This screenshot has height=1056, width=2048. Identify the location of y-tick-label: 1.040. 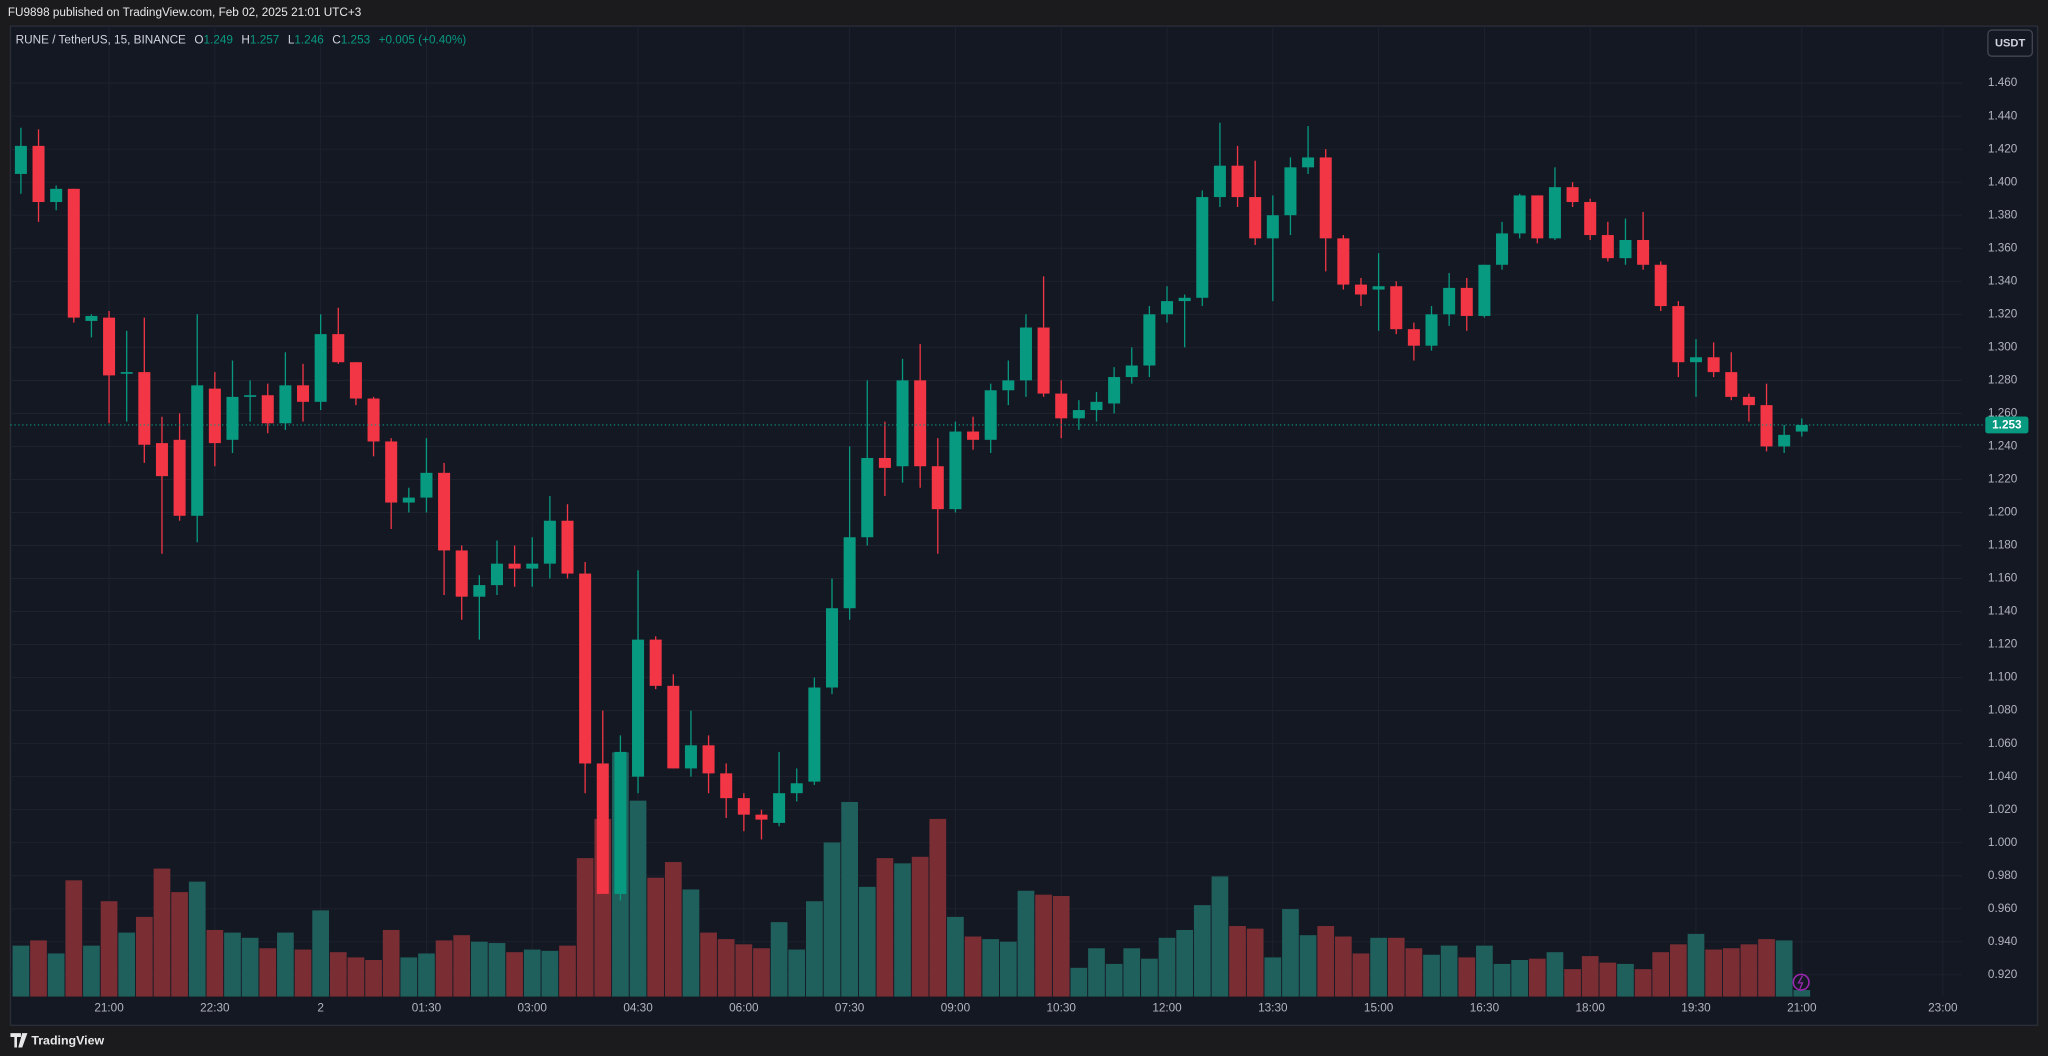
(2003, 776).